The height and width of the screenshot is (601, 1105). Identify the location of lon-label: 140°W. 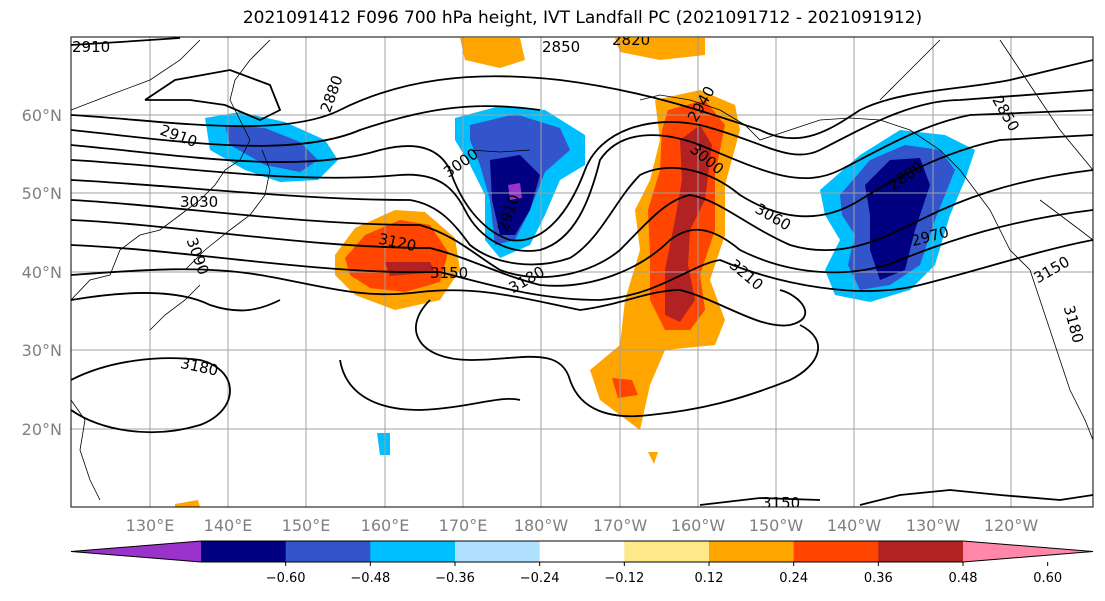
(854, 525).